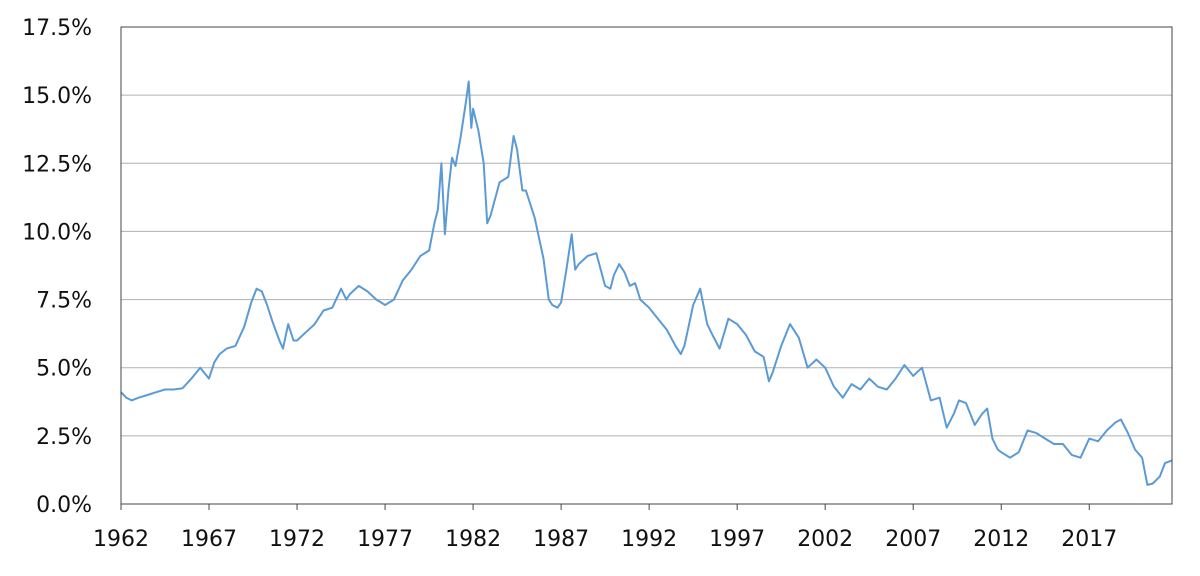 This screenshot has height=576, width=1200. I want to click on y-axis-tick-labels: 0.0% 2.5% 5.0% 7.5% 10.0% 12.5% 15.0% 17.5%, so click(57, 267).